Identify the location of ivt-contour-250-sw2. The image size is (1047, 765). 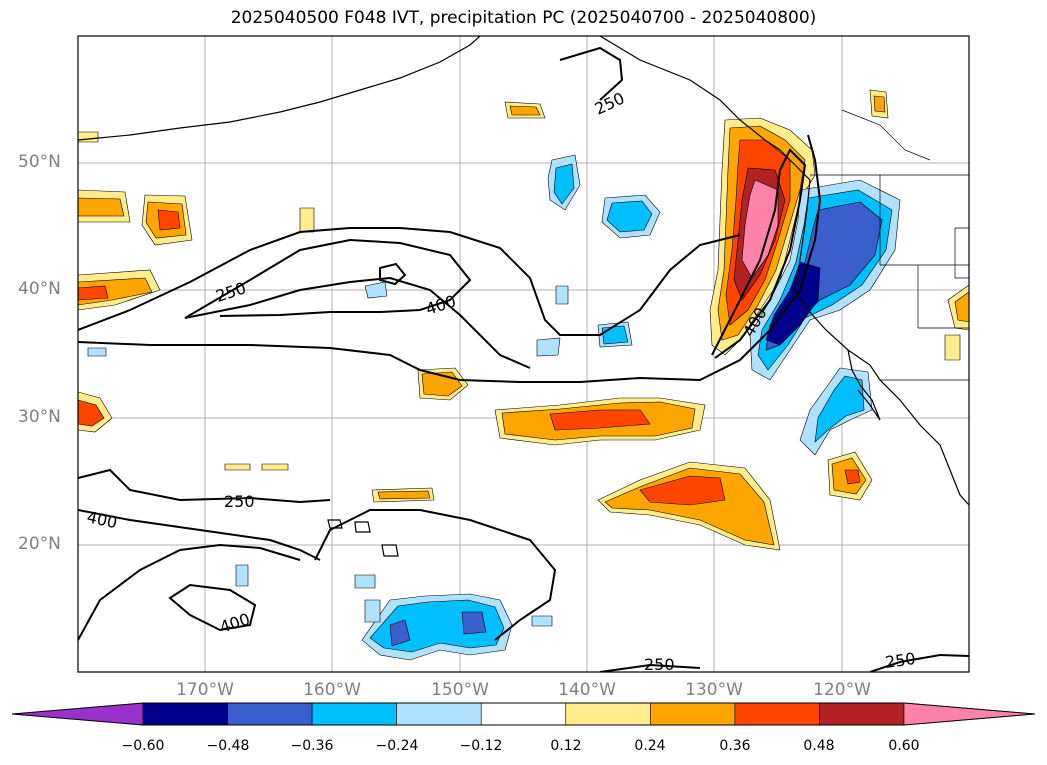
(189, 592).